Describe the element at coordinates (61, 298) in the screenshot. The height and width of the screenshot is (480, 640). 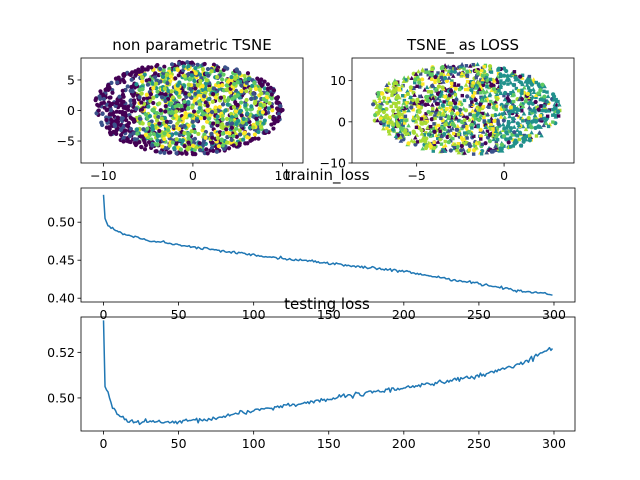
I see `y-tick-label: 0.40` at that location.